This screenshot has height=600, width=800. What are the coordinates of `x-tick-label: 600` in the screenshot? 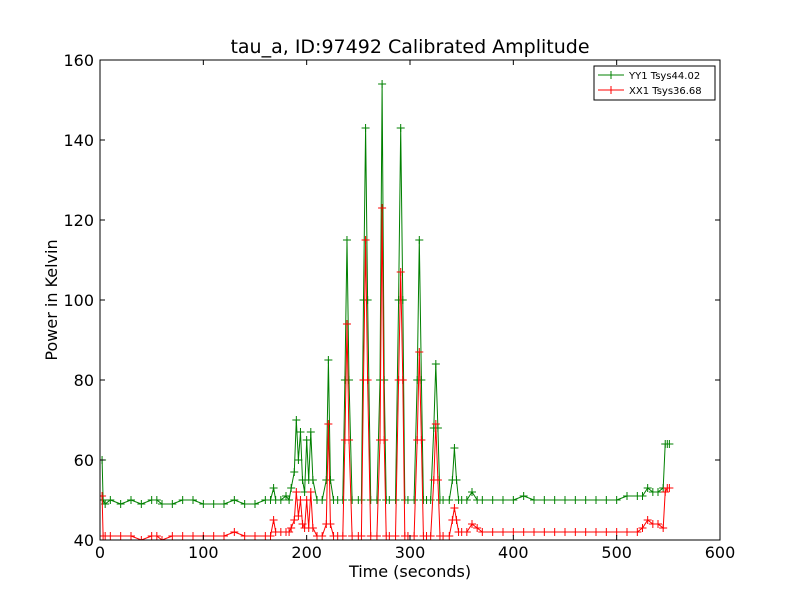 It's located at (720, 552).